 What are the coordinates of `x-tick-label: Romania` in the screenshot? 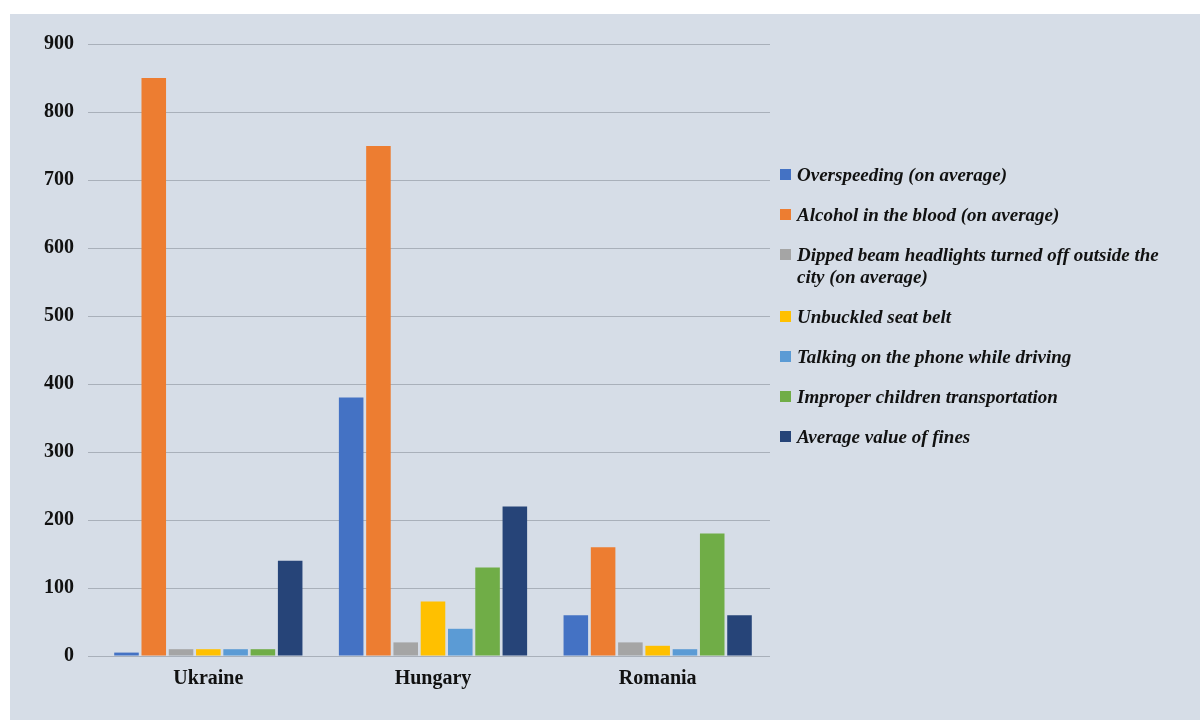 It's located at (657, 677).